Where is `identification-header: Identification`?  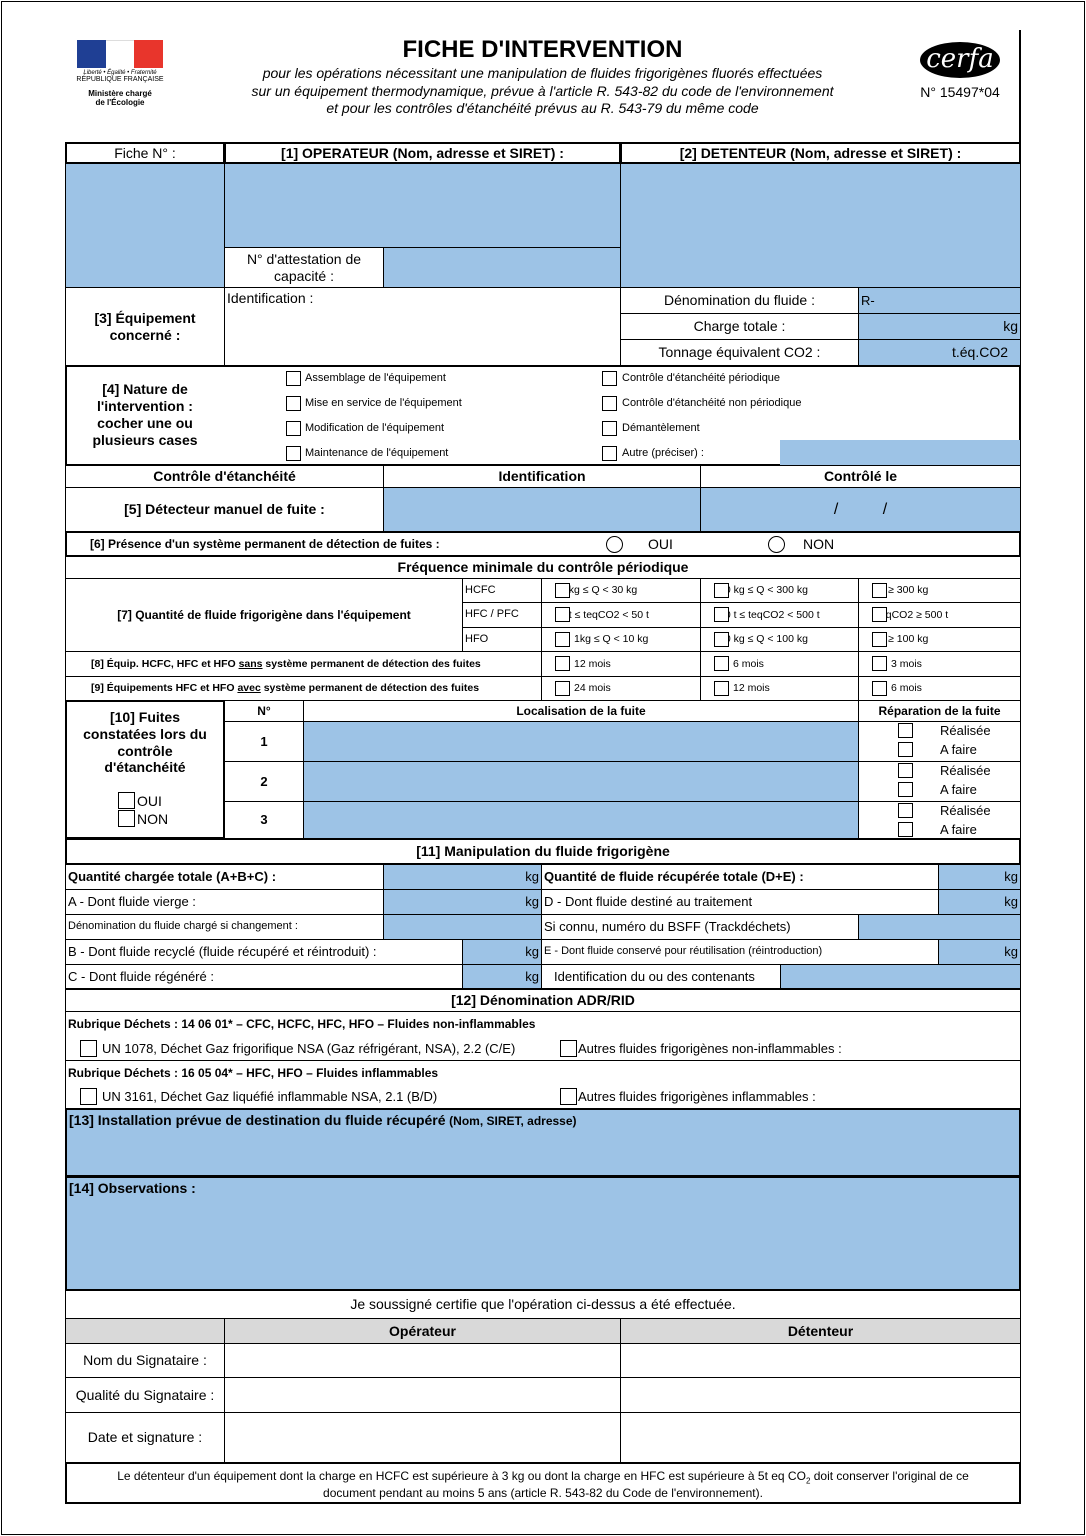 identification-header: Identification is located at coordinates (542, 476).